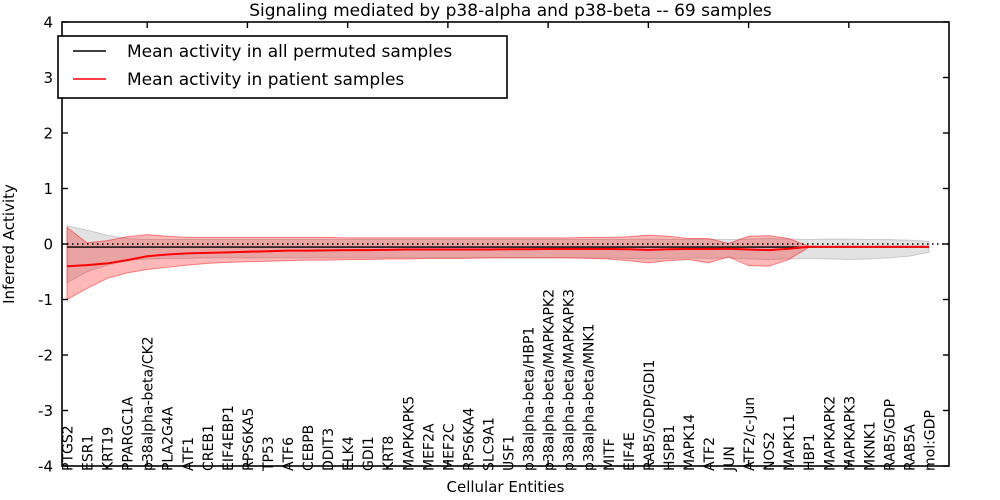 The height and width of the screenshot is (500, 1000). What do you see at coordinates (890, 435) in the screenshot?
I see `x-tick-label: RAB5/GDP` at bounding box center [890, 435].